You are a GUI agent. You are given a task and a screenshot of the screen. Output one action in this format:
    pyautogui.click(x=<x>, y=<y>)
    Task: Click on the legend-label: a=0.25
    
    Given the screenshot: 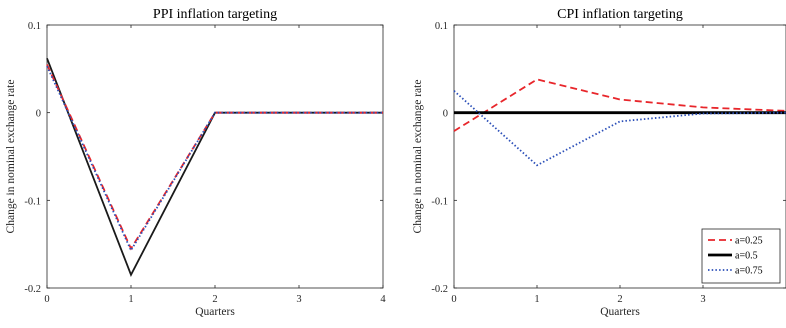 What is the action you would take?
    pyautogui.click(x=749, y=241)
    